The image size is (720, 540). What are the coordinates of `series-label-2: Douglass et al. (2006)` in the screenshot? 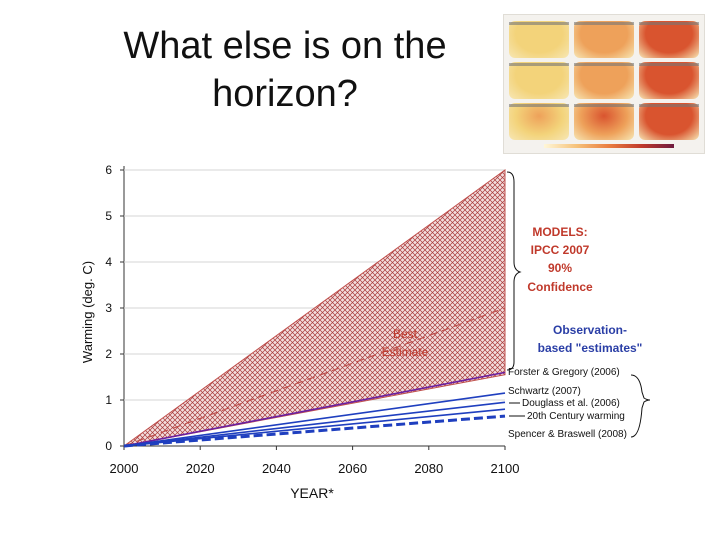 It's located at (571, 403).